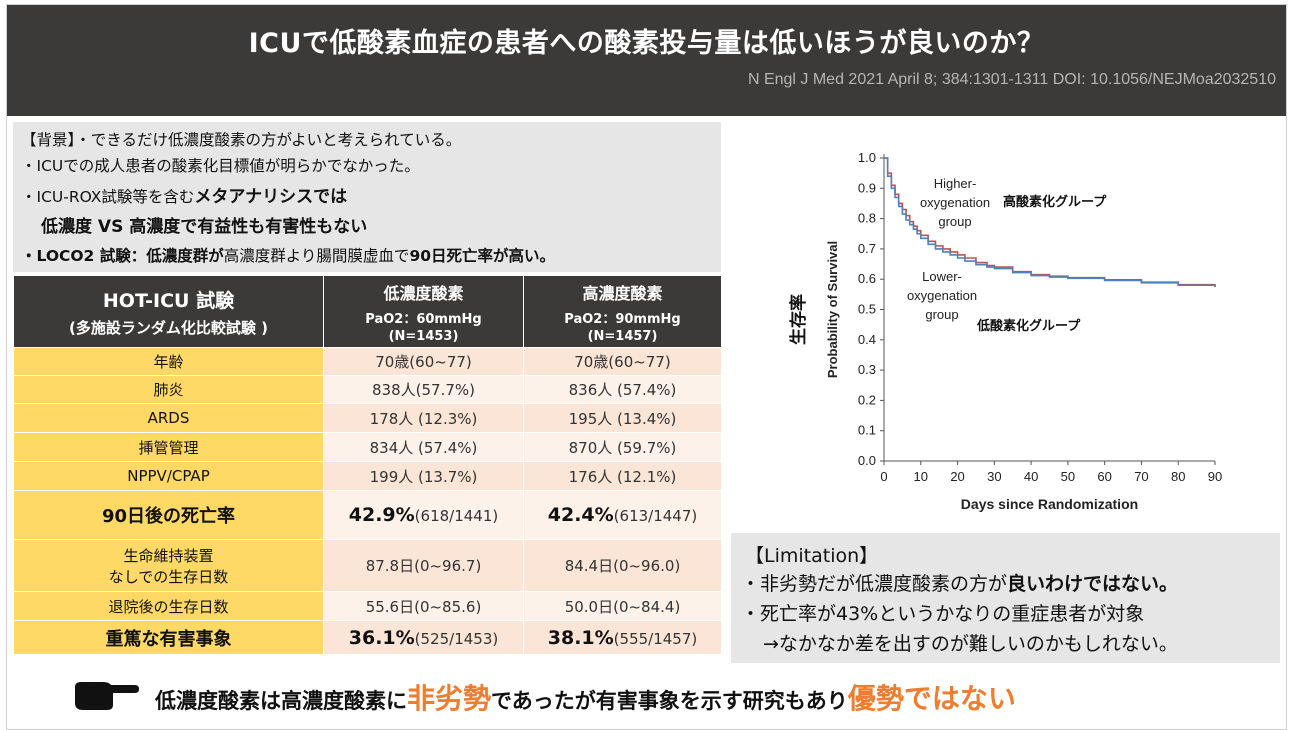 The image size is (1291, 730). Describe the element at coordinates (423, 361) in the screenshot. I see `cell-age-low: 70歳(60~77)` at that location.